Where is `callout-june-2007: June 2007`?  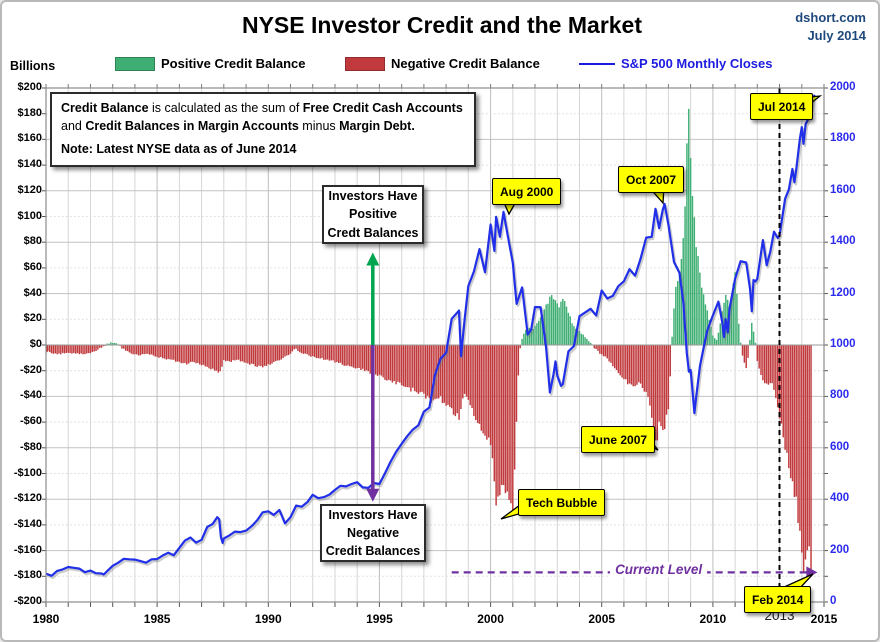 callout-june-2007: June 2007 is located at coordinates (618, 439).